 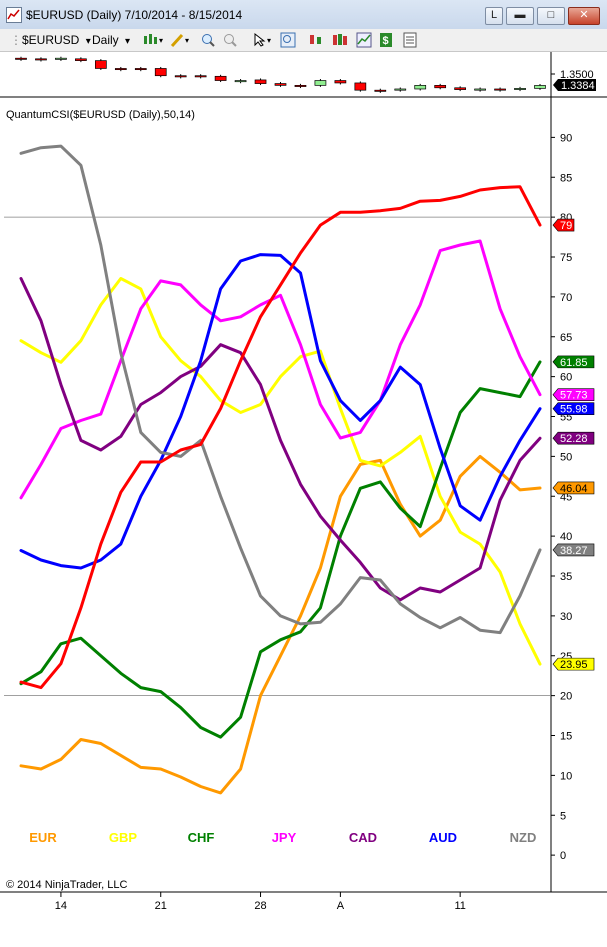 What do you see at coordinates (260, 906) in the screenshot?
I see `x-tick-label: 28` at bounding box center [260, 906].